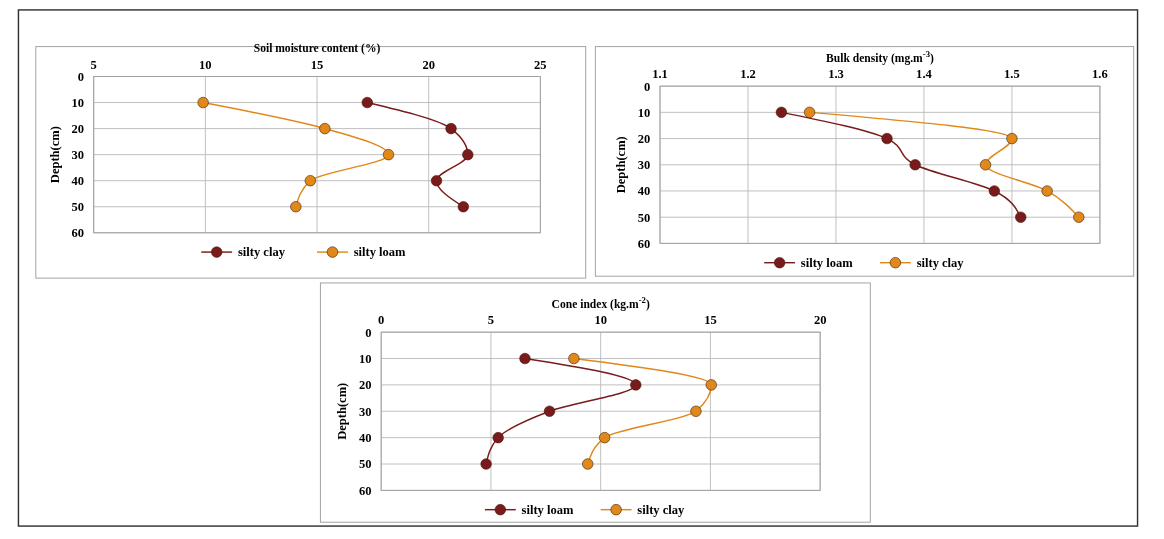 This screenshot has height=539, width=1164. I want to click on x-tick-label: 0, so click(381, 320).